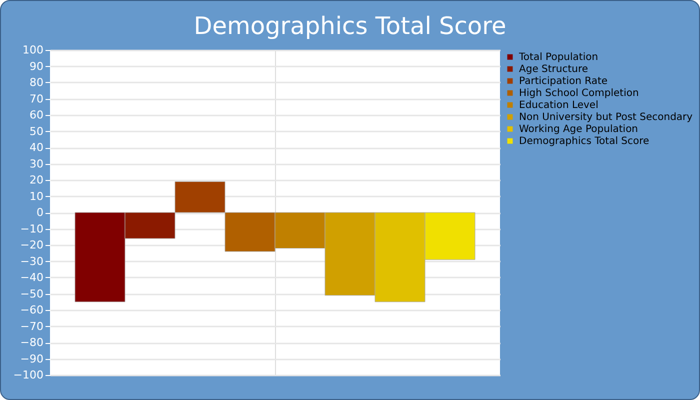 The width and height of the screenshot is (700, 400). What do you see at coordinates (37, 82) in the screenshot?
I see `y-tick-label: 80` at bounding box center [37, 82].